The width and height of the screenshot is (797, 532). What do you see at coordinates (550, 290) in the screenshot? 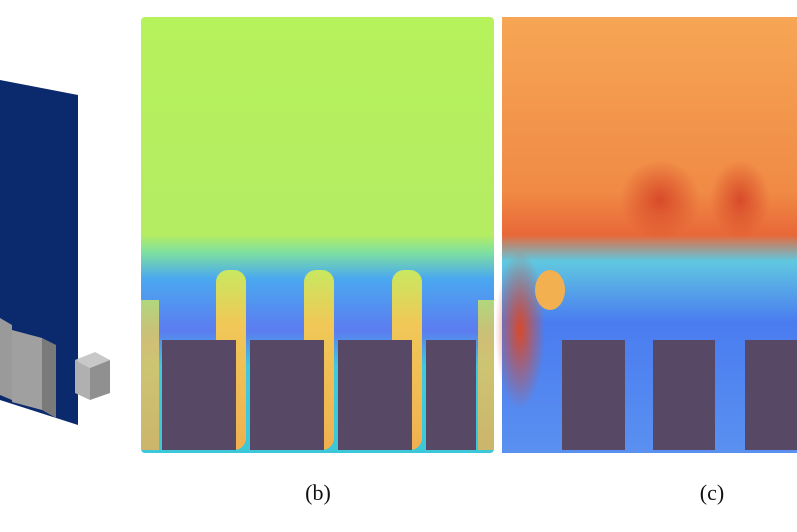
I see `eddy` at bounding box center [550, 290].